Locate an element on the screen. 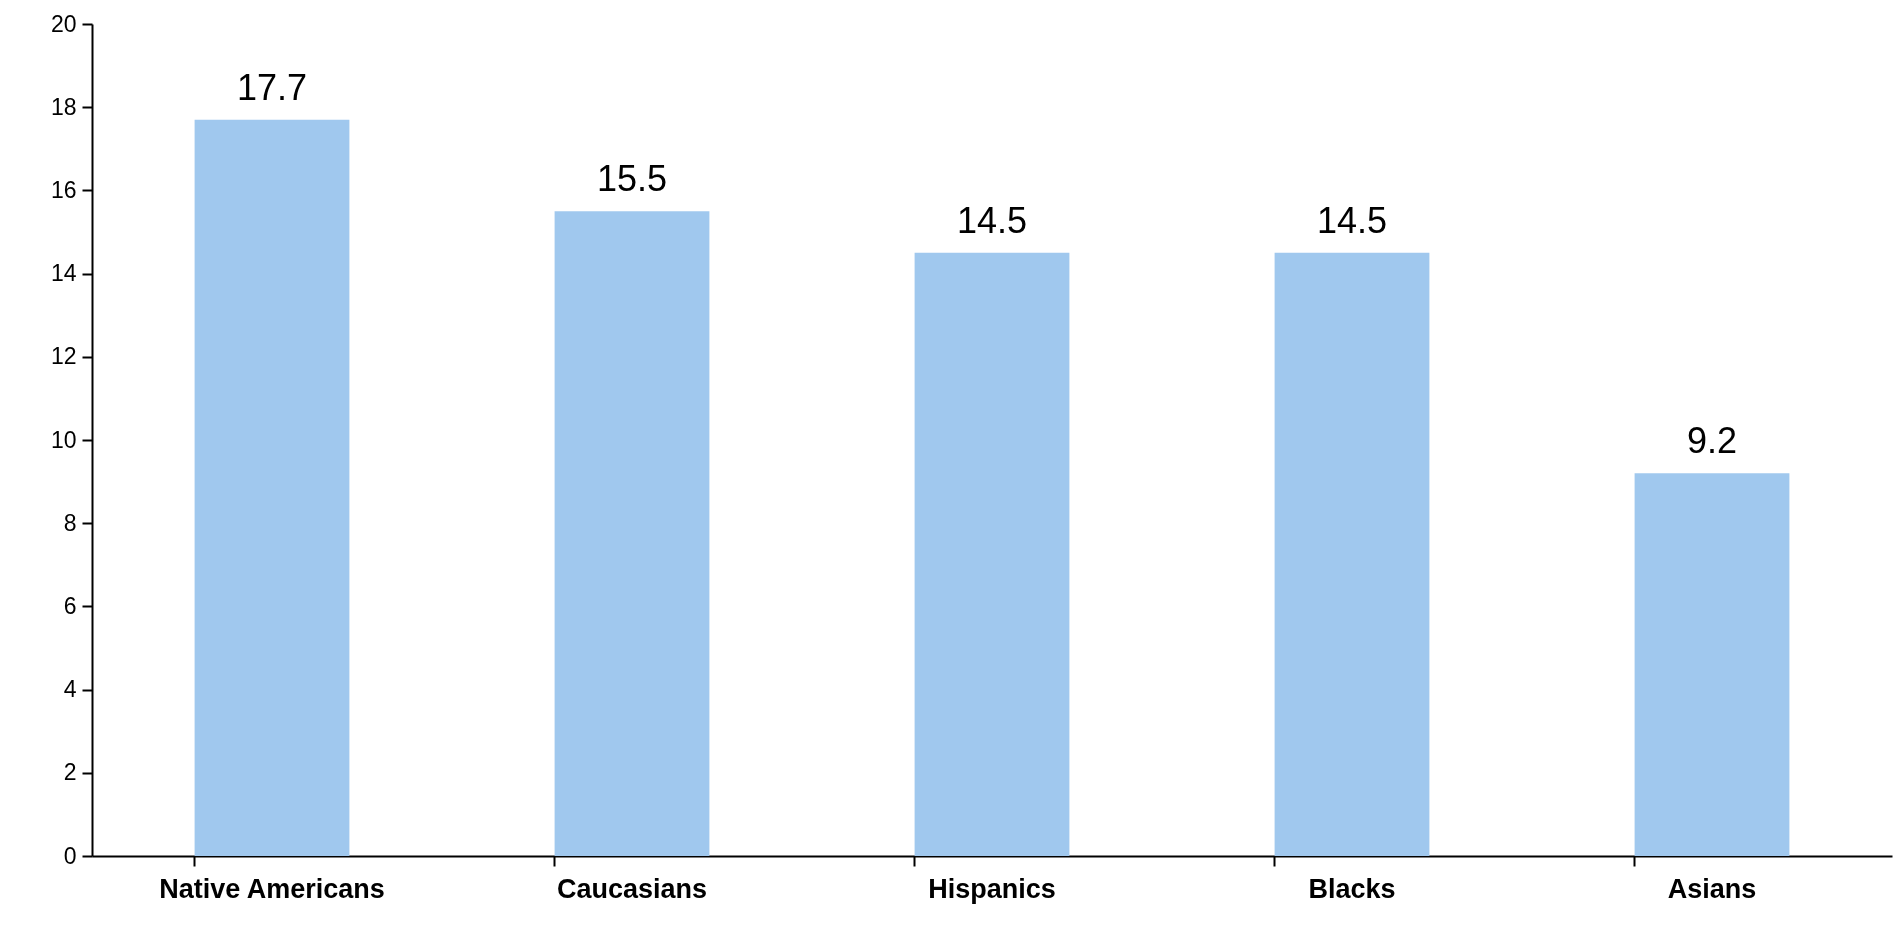 Image resolution: width=1901 pixels, height=930 pixels. x-tick-label: Asians is located at coordinates (1712, 888).